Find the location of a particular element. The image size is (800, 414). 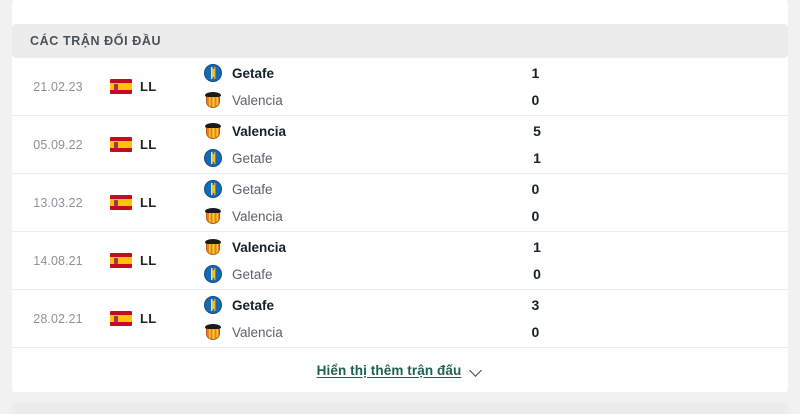

match-date: 05.09.22 is located at coordinates (58, 144).